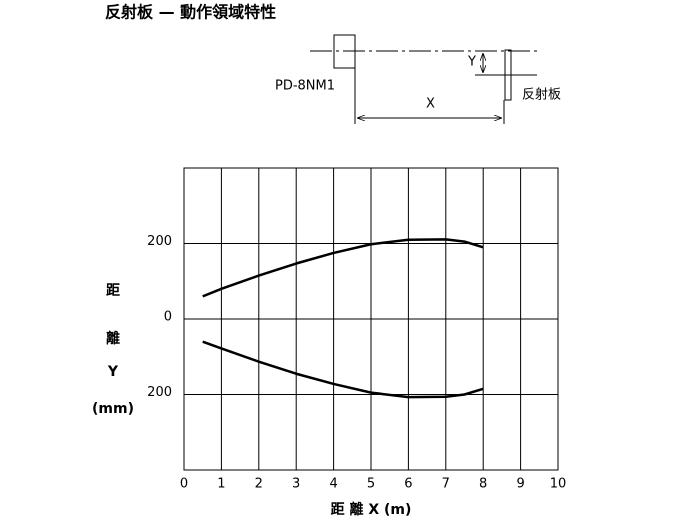 The image size is (700, 523). Describe the element at coordinates (113, 338) in the screenshot. I see `y-axis-label: 離` at that location.